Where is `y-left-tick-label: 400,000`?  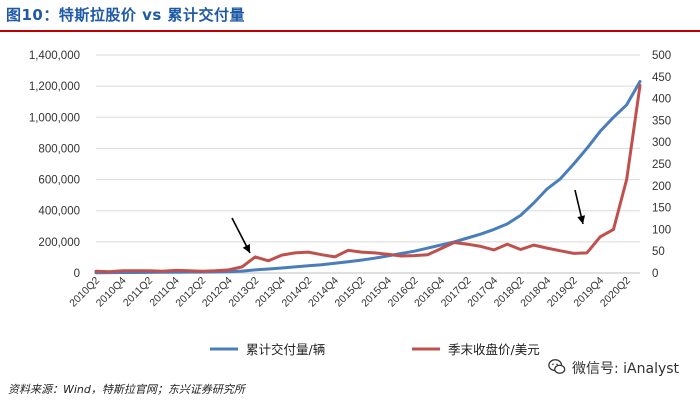 y-left-tick-label: 400,000 is located at coordinates (59, 212).